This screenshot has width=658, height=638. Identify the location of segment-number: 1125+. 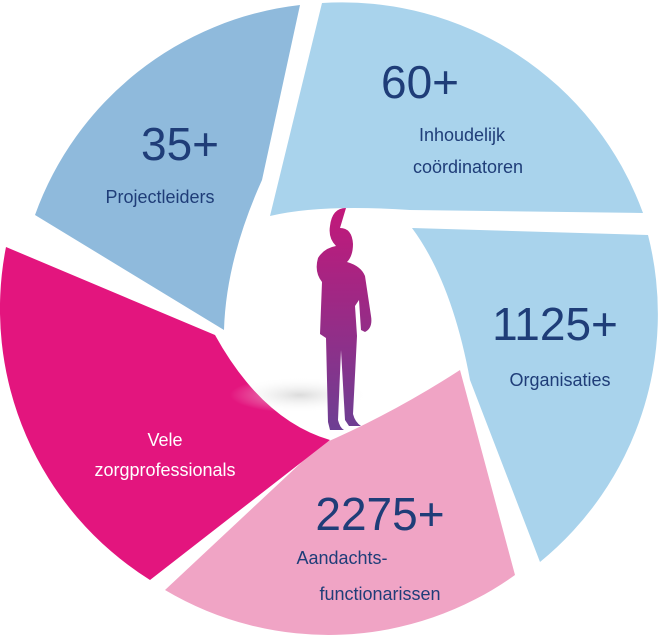
(555, 324).